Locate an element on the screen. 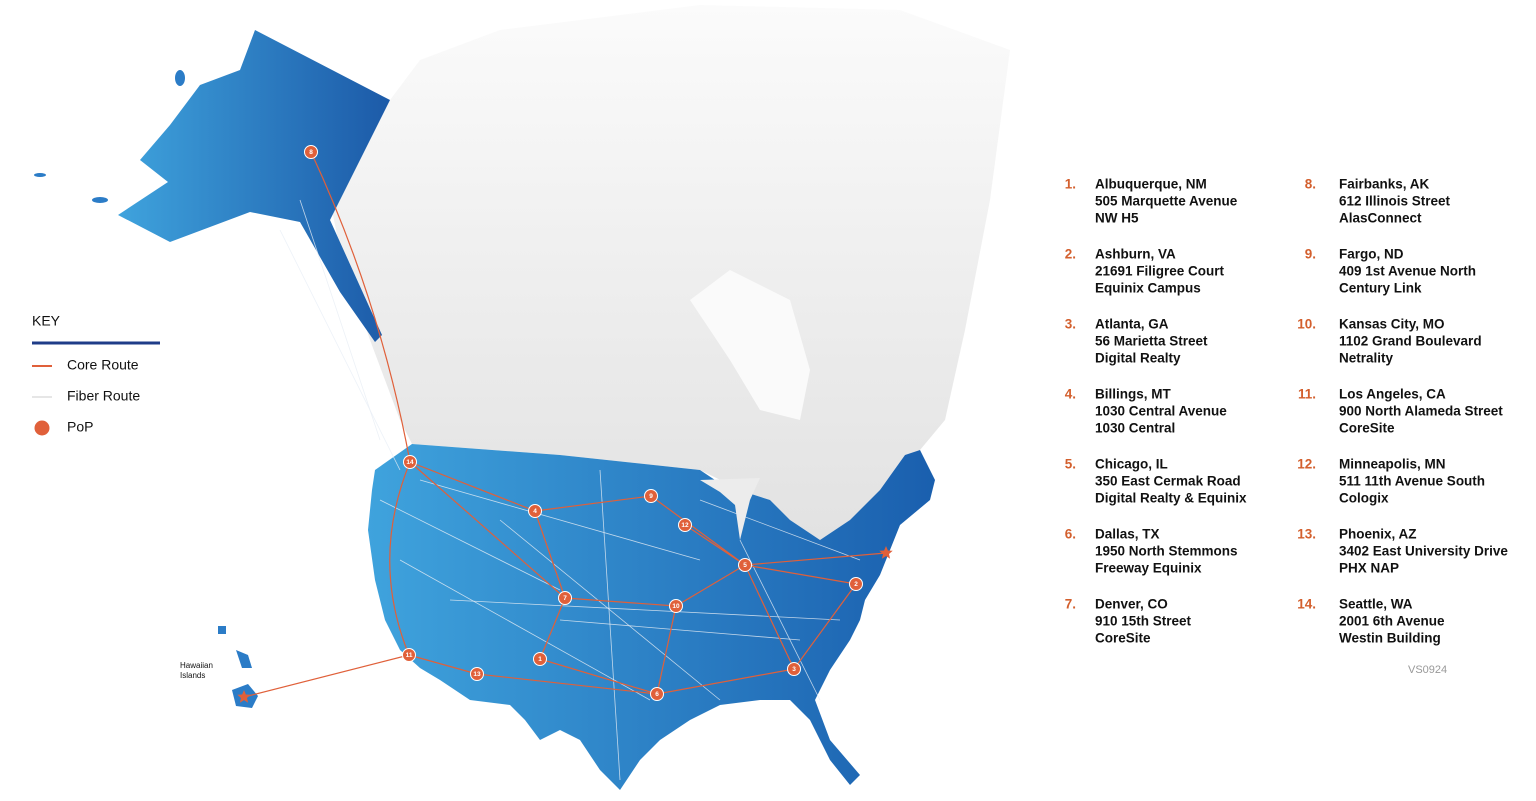 Image resolution: width=1536 pixels, height=801 pixels. location-line: Denver, CO is located at coordinates (1131, 604).